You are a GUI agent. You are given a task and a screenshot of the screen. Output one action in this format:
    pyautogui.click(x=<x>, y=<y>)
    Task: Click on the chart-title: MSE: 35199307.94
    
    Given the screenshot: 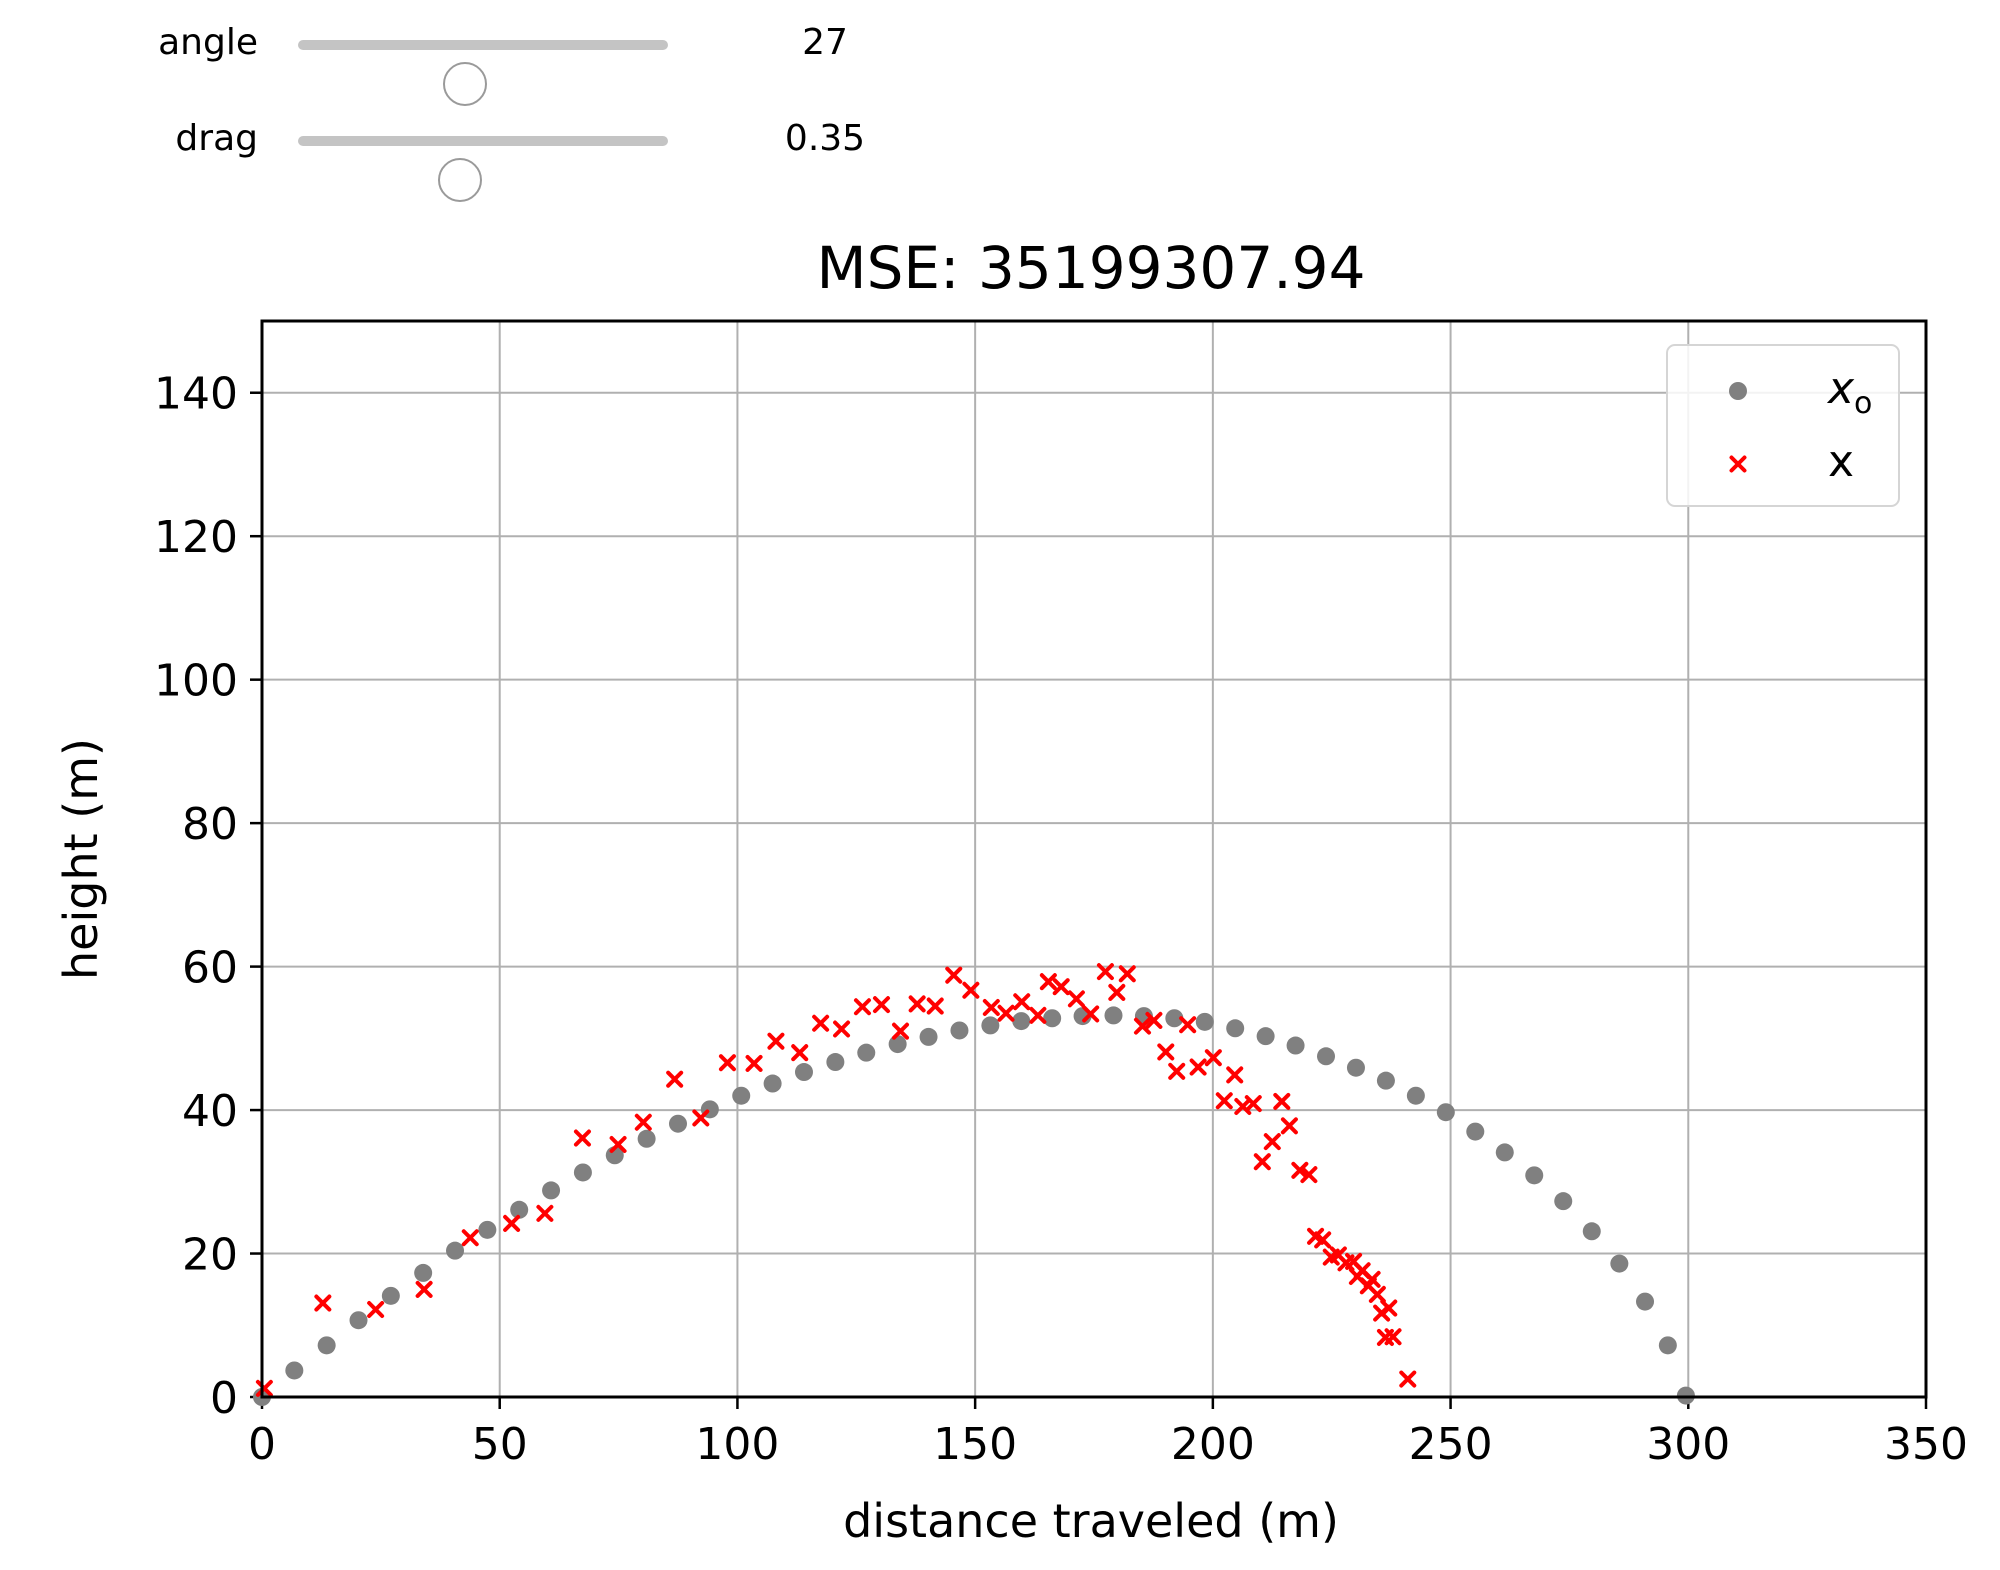 What is the action you would take?
    pyautogui.click(x=1091, y=268)
    